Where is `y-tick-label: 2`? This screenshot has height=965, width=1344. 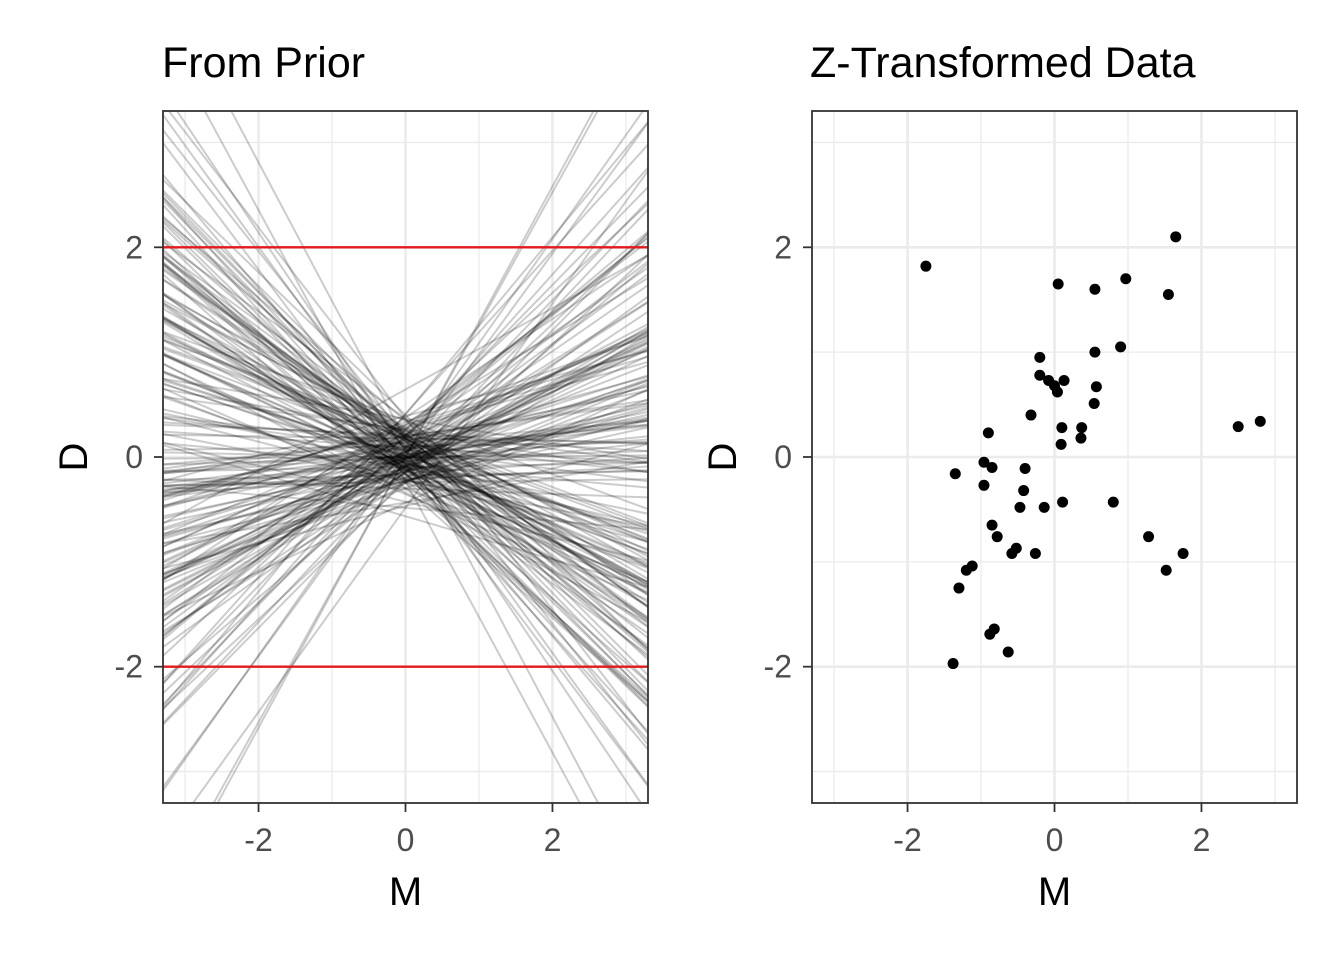 y-tick-label: 2 is located at coordinates (134, 247).